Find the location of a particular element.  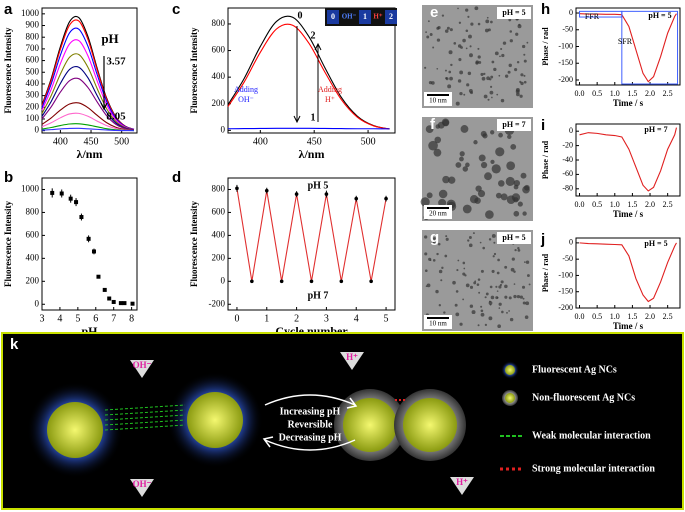

ion-label: H⁺ is located at coordinates (352, 357).